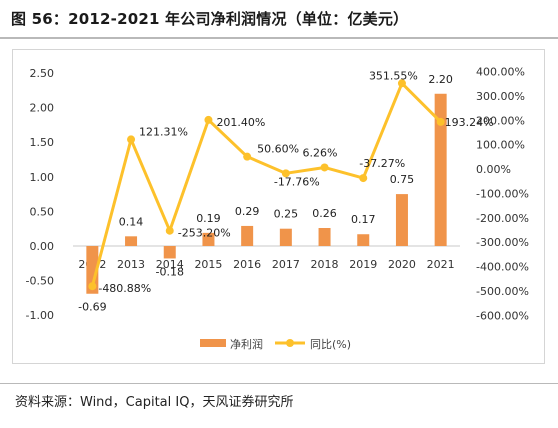  What do you see at coordinates (279, 38) in the screenshot?
I see `title-divider` at bounding box center [279, 38].